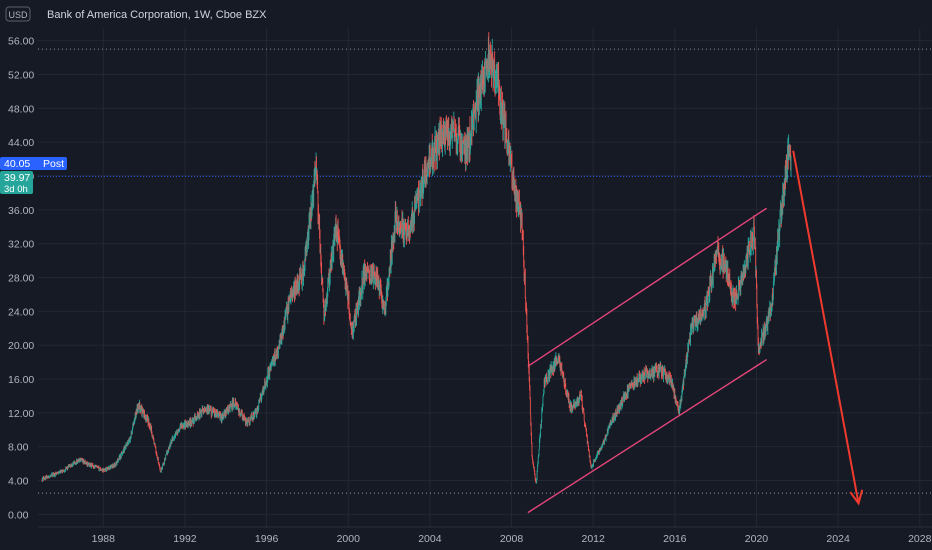  I want to click on forecast-arrow-shaft, so click(826, 327).